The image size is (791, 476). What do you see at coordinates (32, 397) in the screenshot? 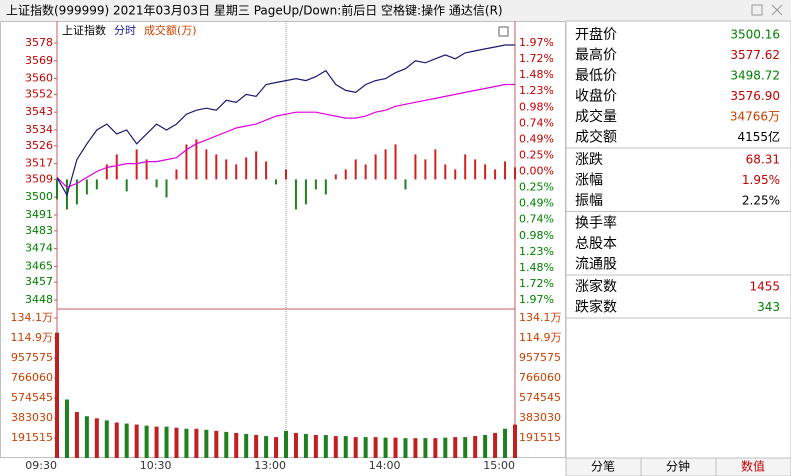
I see `volume-tick-label: 574545` at bounding box center [32, 397].